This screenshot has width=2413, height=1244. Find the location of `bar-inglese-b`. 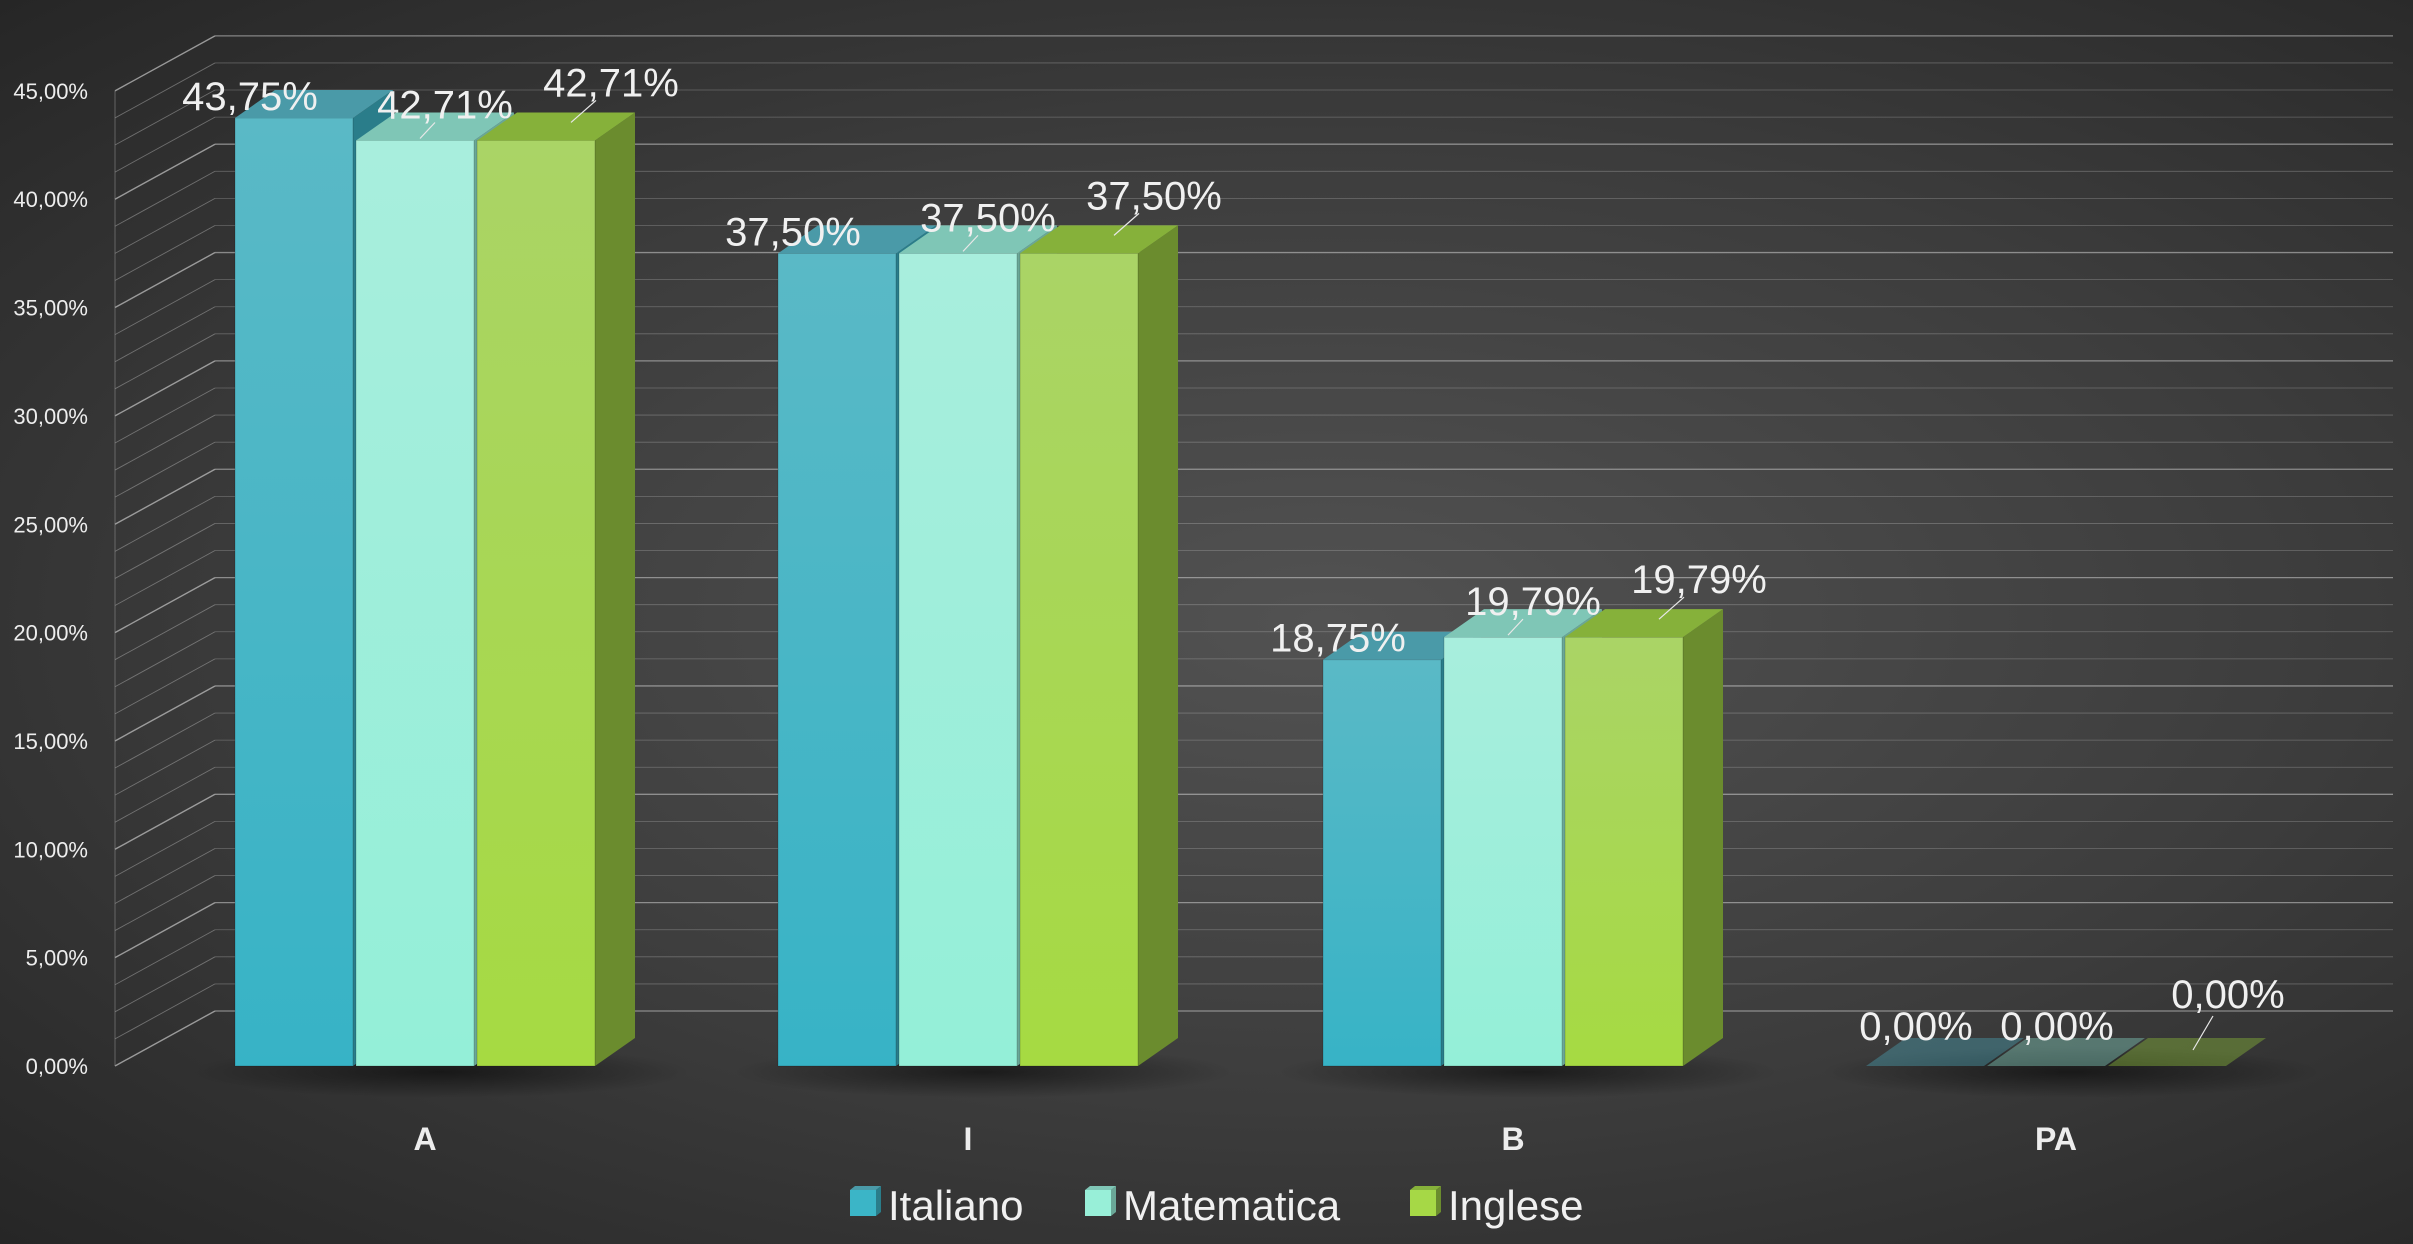

bar-inglese-b is located at coordinates (1643, 838).